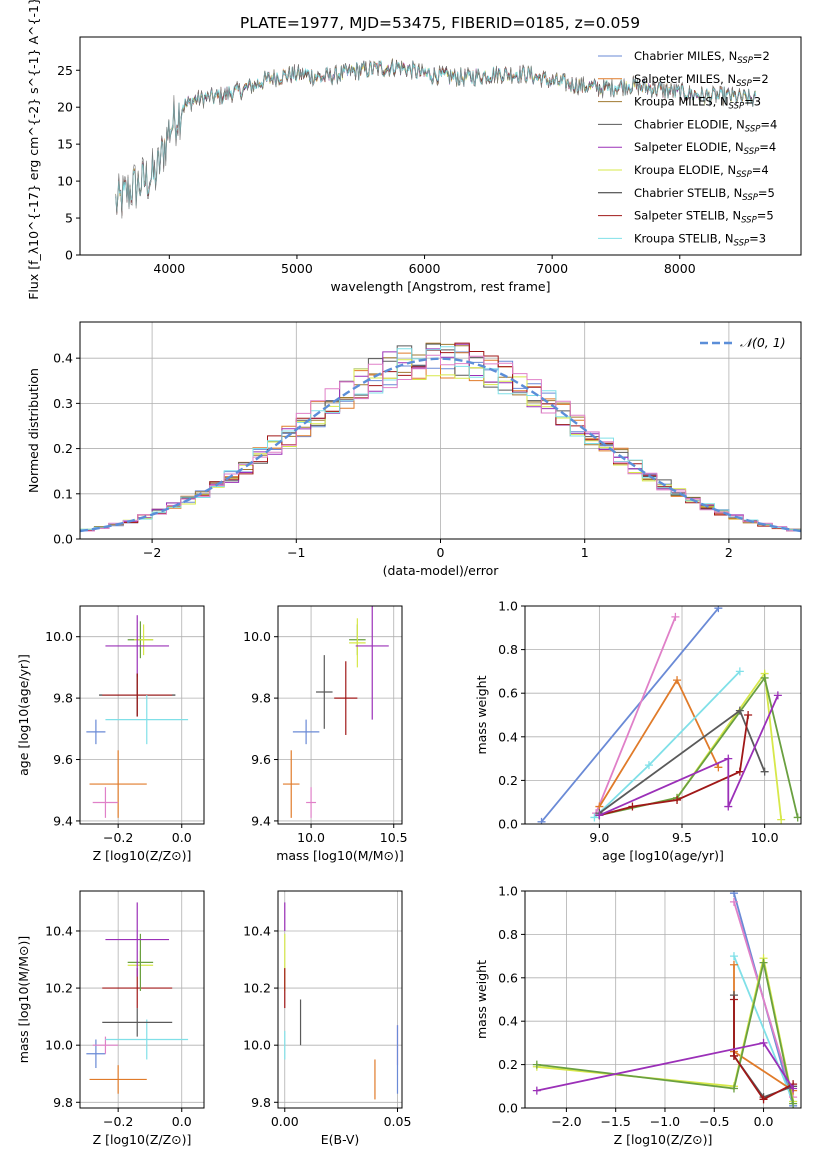  What do you see at coordinates (340, 855) in the screenshot?
I see `x-axis-label: mass [log10(M/M⊙)]` at bounding box center [340, 855].